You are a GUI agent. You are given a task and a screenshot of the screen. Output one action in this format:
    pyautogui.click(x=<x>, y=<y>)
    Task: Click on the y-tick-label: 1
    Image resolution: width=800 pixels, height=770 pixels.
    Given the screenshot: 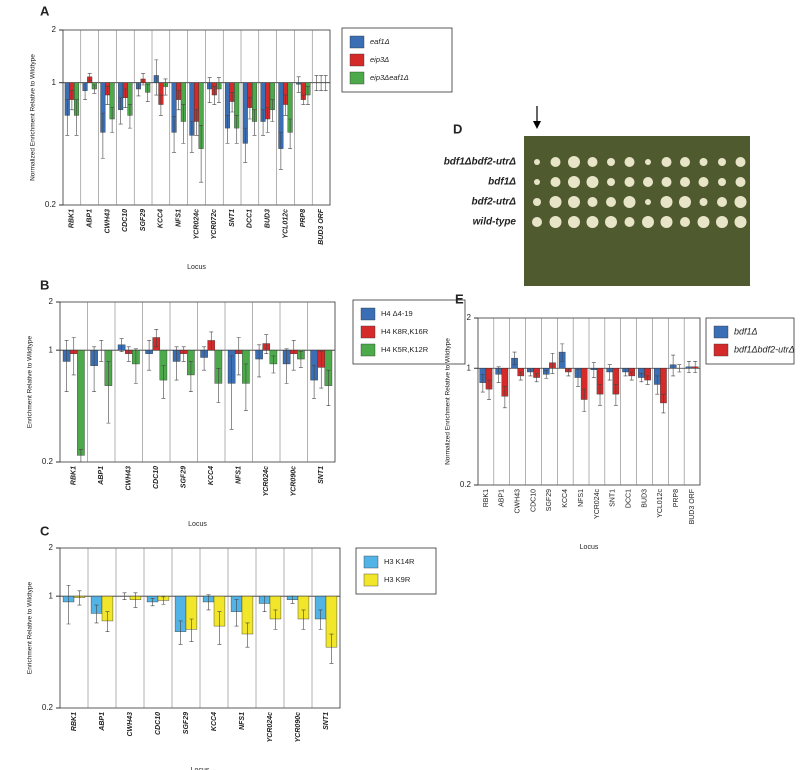 What is the action you would take?
    pyautogui.click(x=51, y=595)
    